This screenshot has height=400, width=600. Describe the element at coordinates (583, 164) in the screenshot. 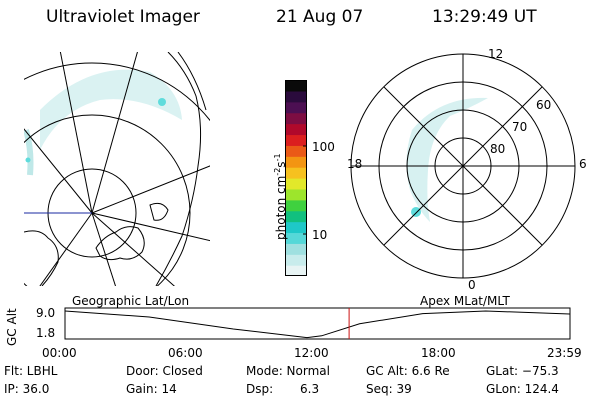

I see `mlt-label-6: 6` at that location.